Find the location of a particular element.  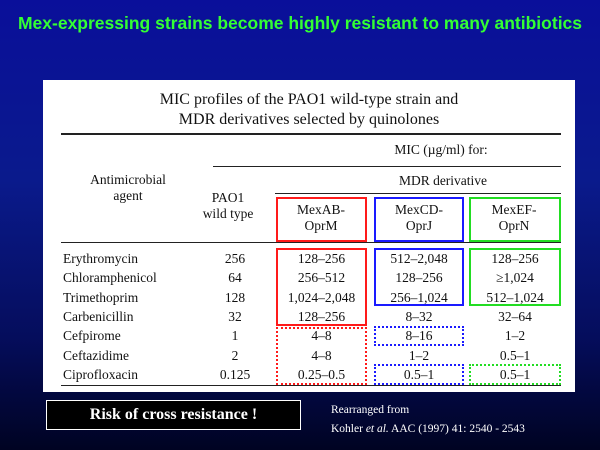

mexab-resistance-box is located at coordinates (321, 287).